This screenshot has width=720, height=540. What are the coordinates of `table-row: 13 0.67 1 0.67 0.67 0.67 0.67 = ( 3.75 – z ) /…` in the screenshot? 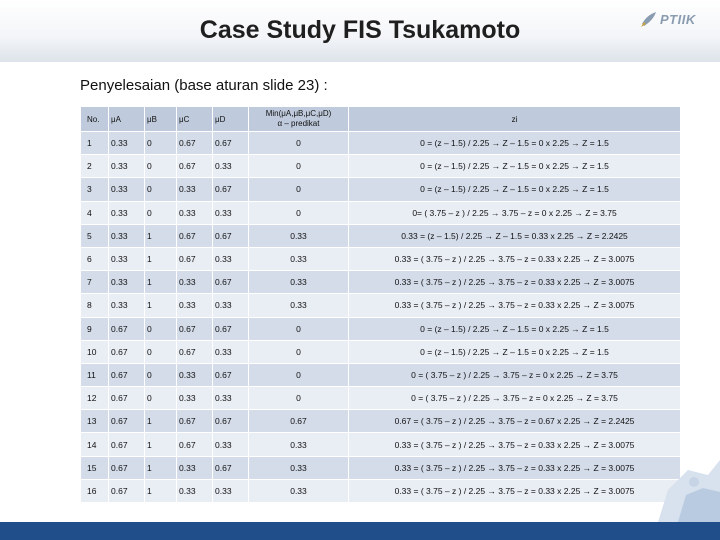 It's located at (380, 421).